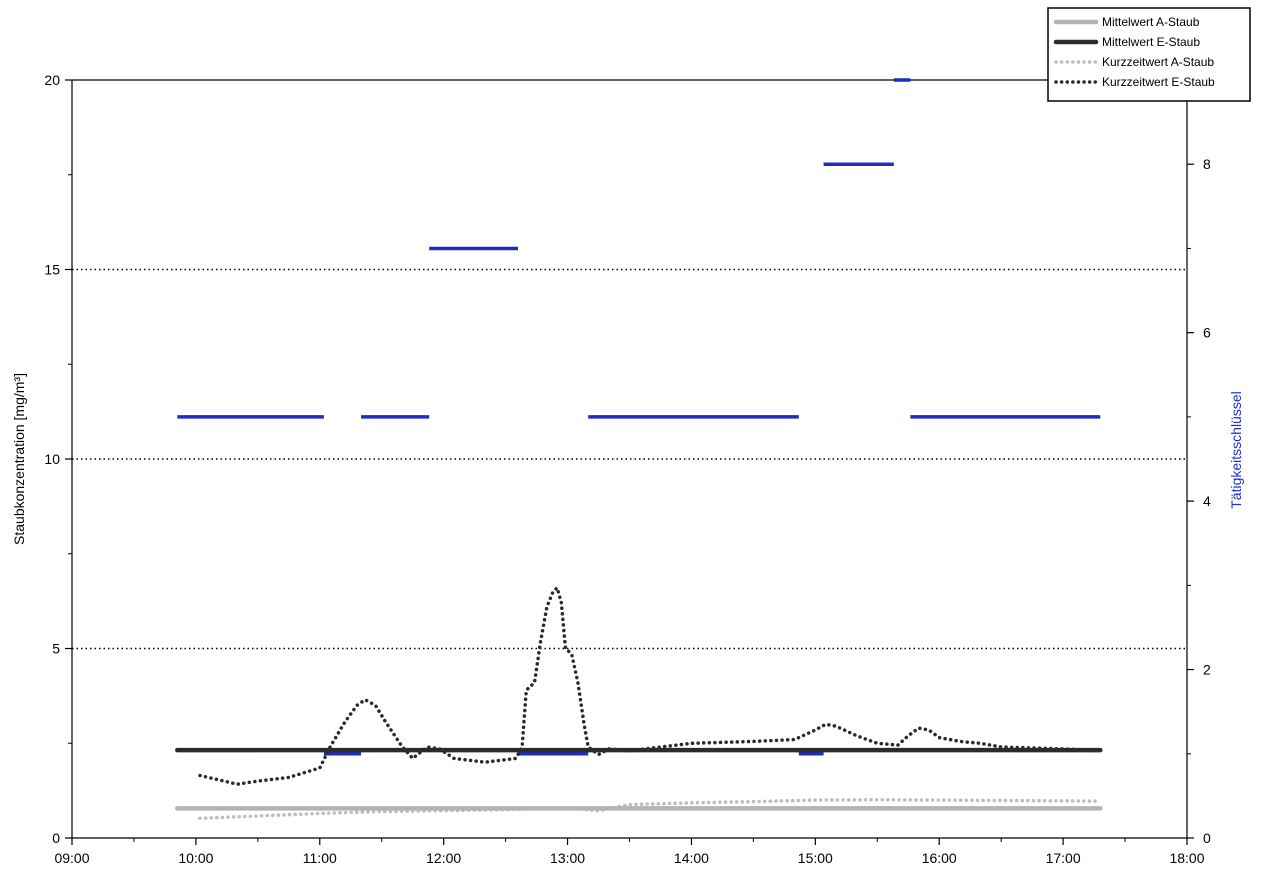 The height and width of the screenshot is (874, 1264). I want to click on legend-label: Mittelwert E-Staub, so click(1151, 42).